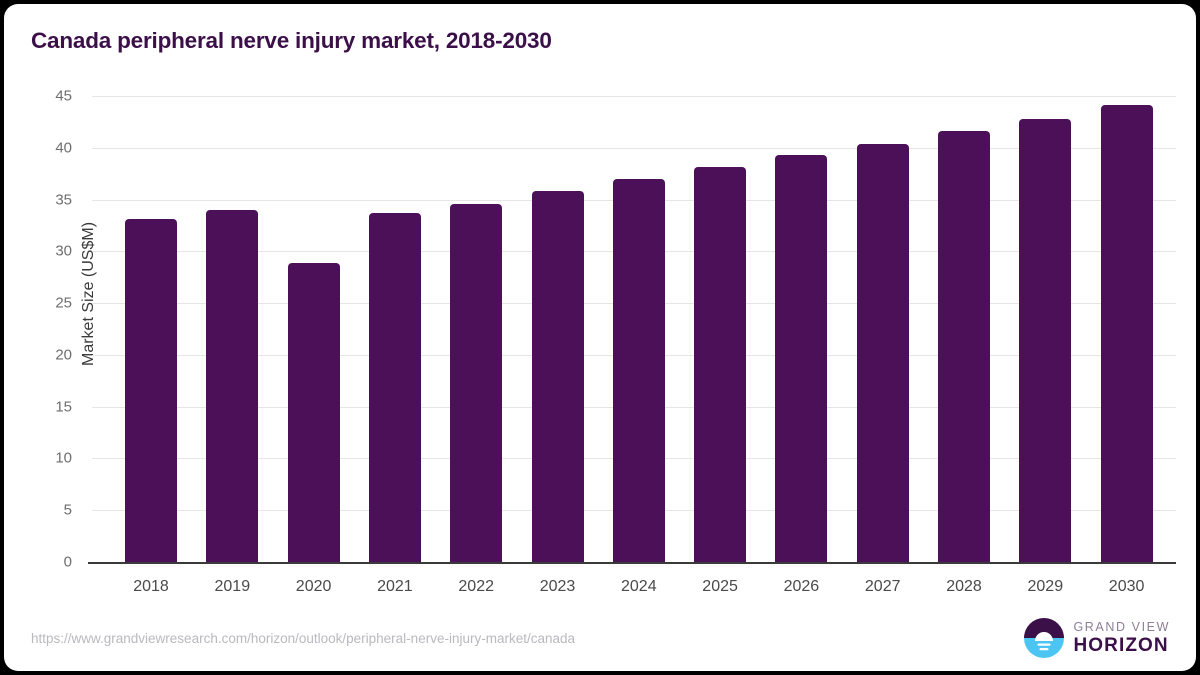 Image resolution: width=1200 pixels, height=675 pixels. What do you see at coordinates (1121, 646) in the screenshot?
I see `logo-line-horizon: HORIZON` at bounding box center [1121, 646].